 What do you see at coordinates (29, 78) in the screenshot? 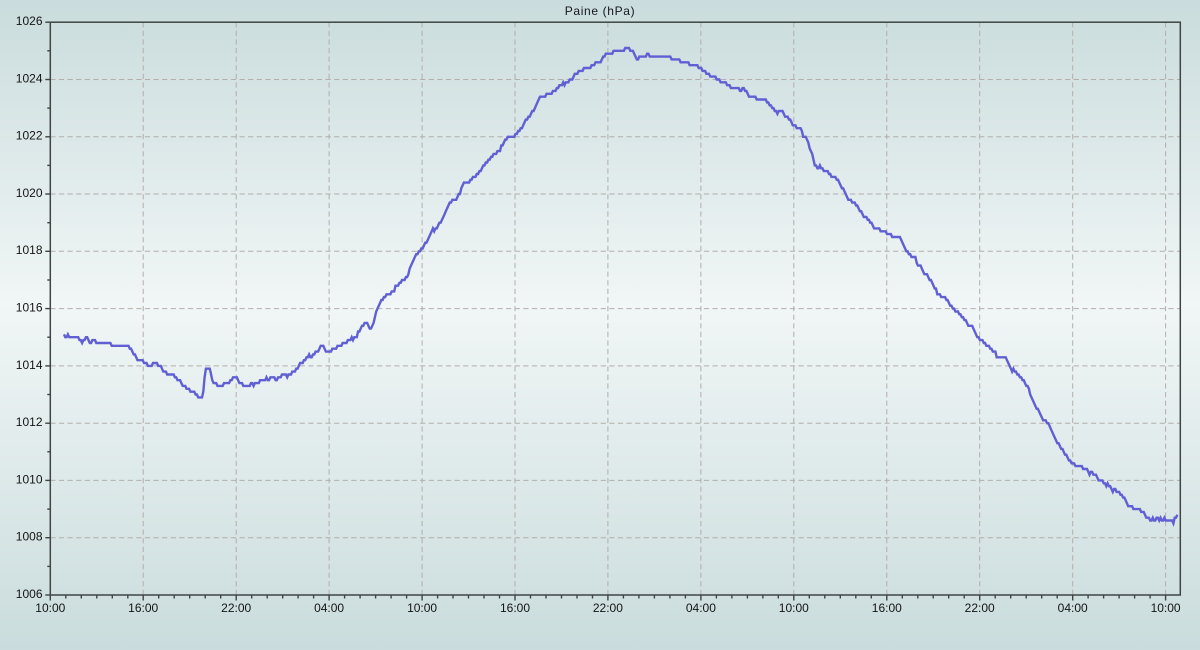
I see `svg-text: 1024` at bounding box center [29, 78].